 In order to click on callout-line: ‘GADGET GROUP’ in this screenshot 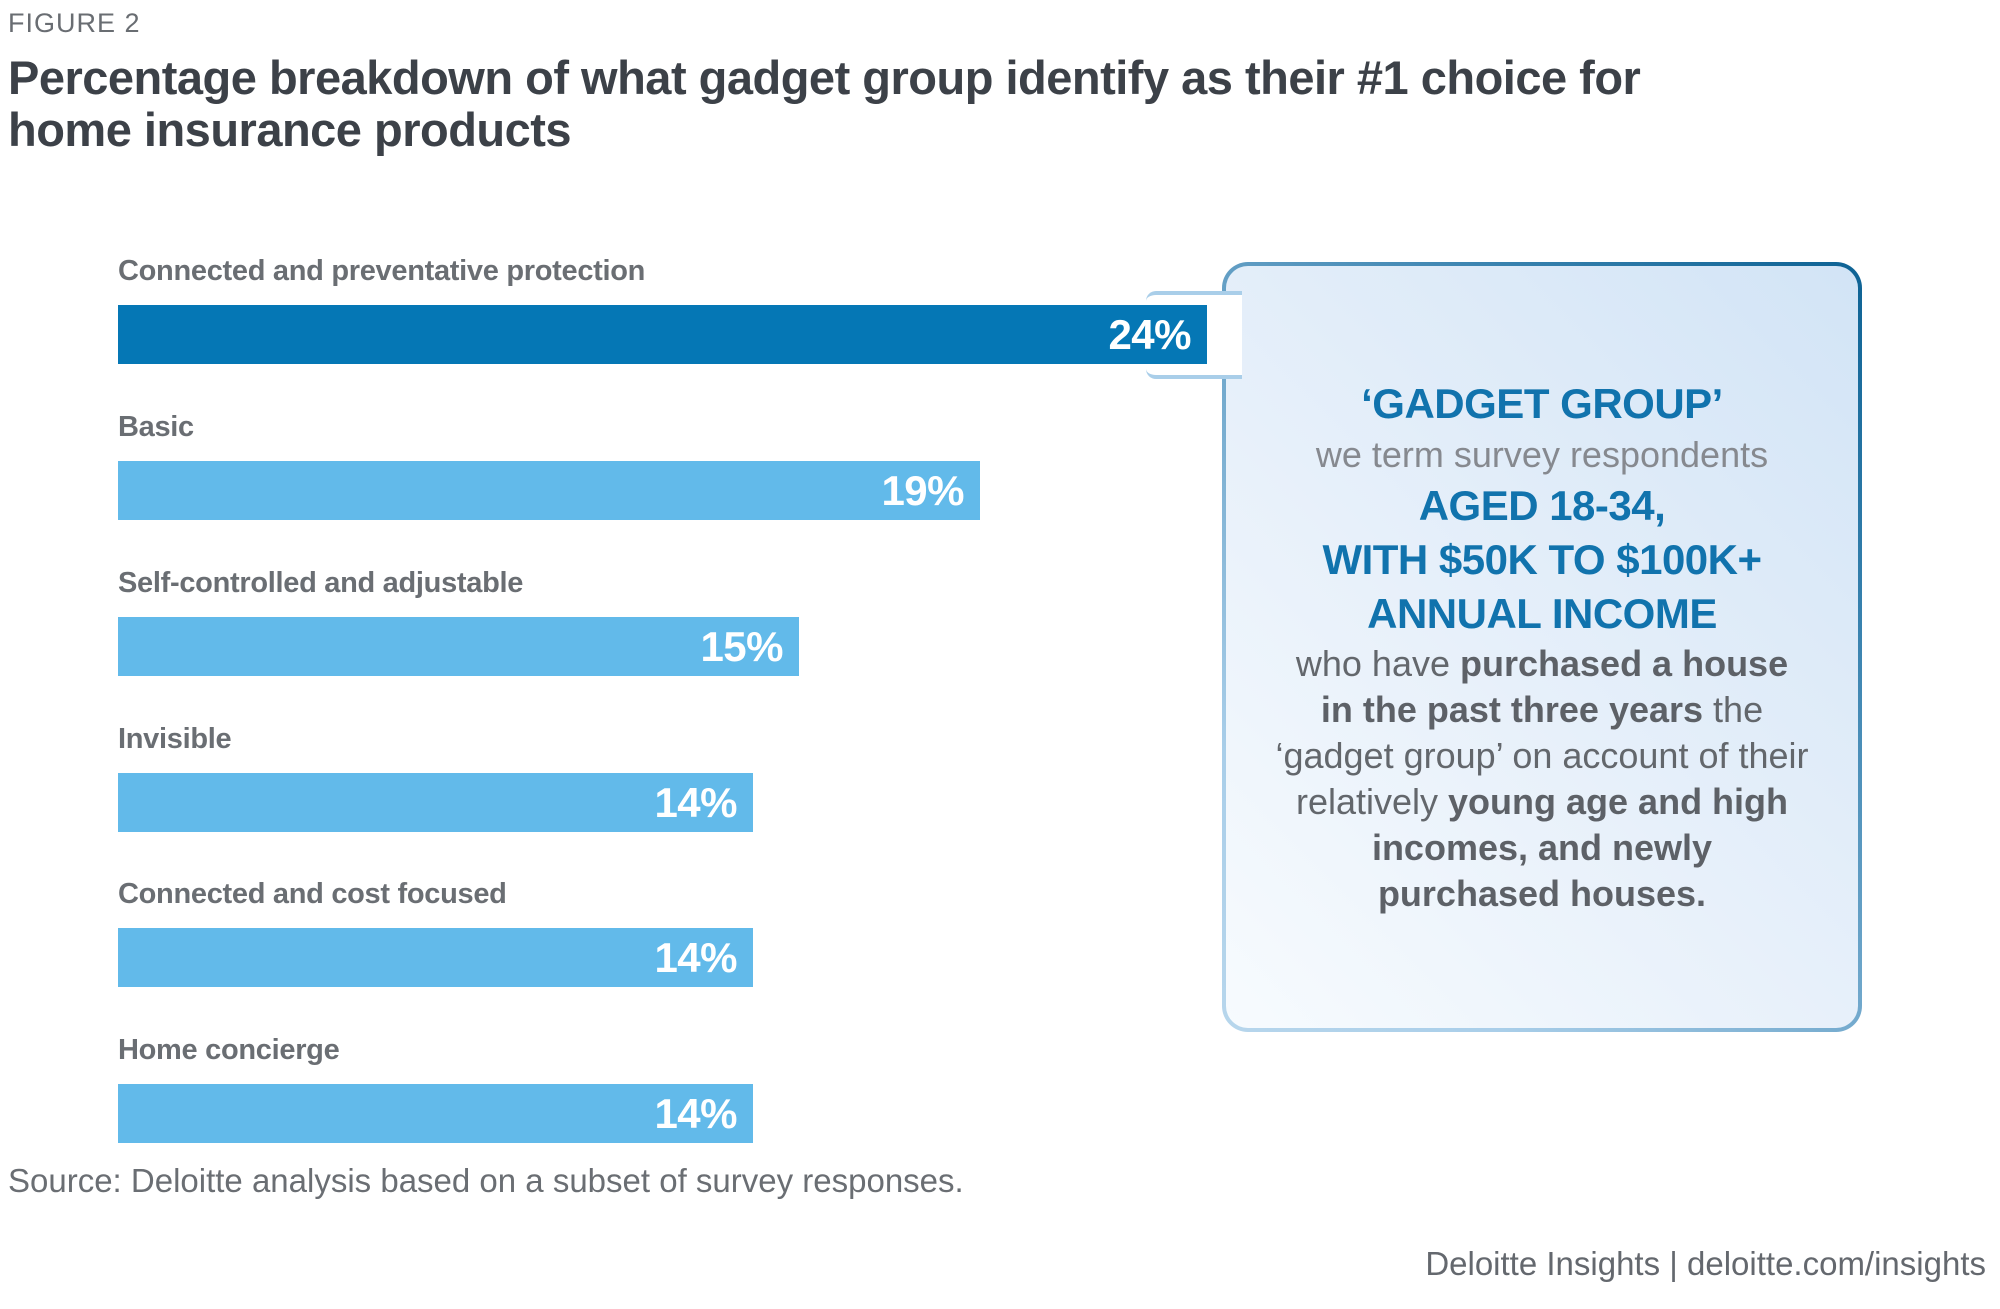, I will do `click(1542, 404)`.